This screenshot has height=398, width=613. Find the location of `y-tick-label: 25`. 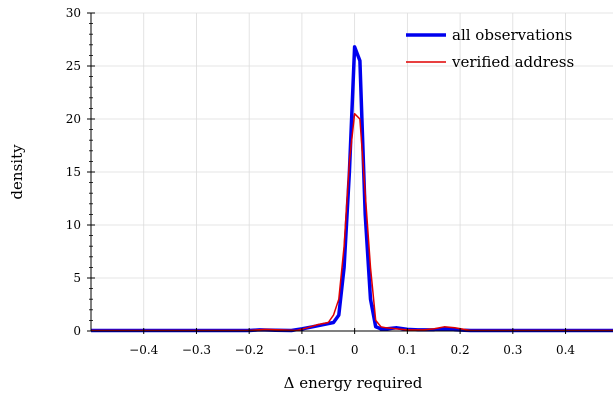

y-tick-label: 25 is located at coordinates (73, 66).